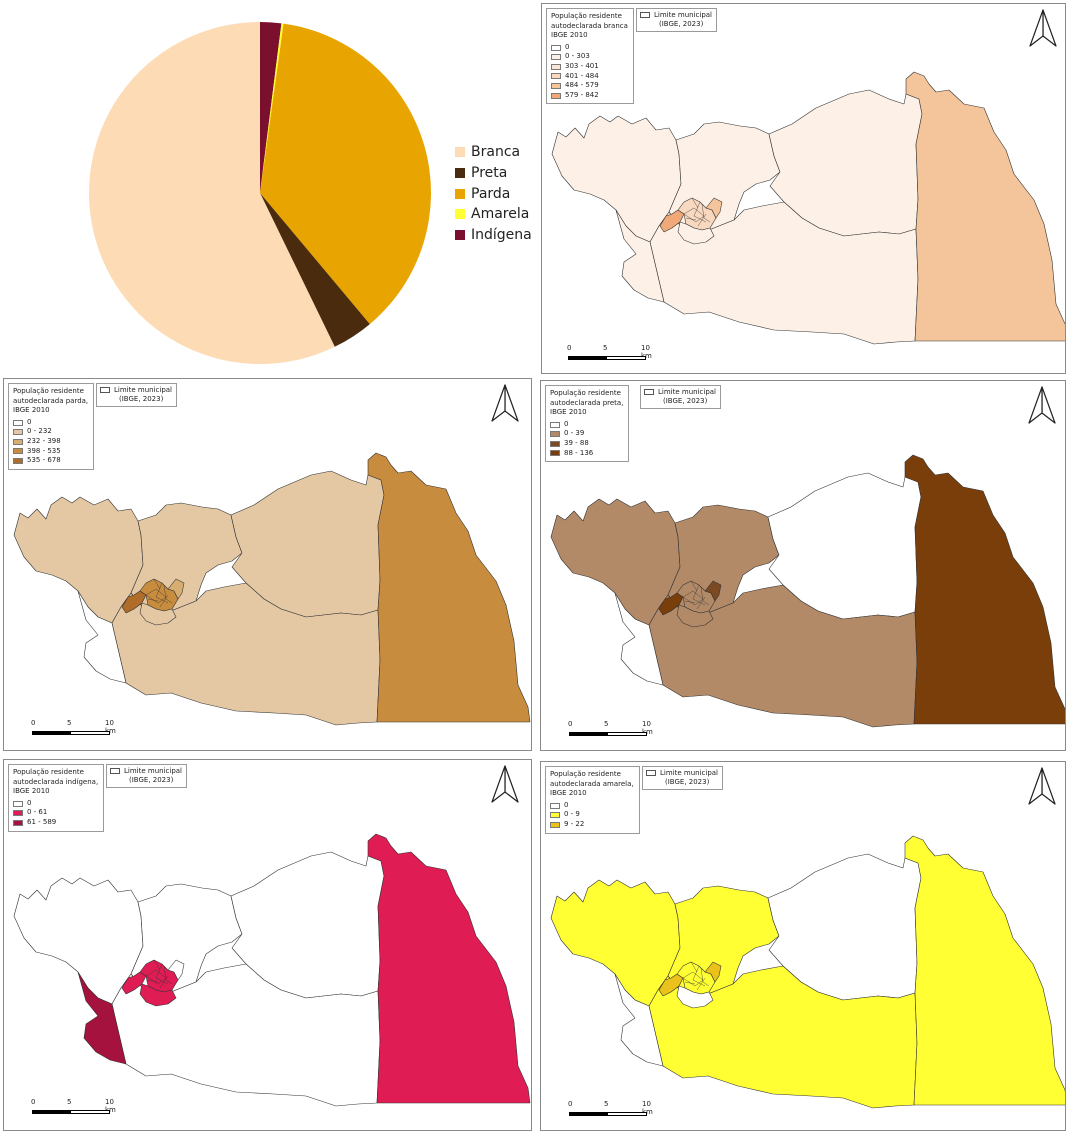 Image resolution: width=1072 pixels, height=1135 pixels. I want to click on legend-class-label: 0 - 303, so click(577, 56).